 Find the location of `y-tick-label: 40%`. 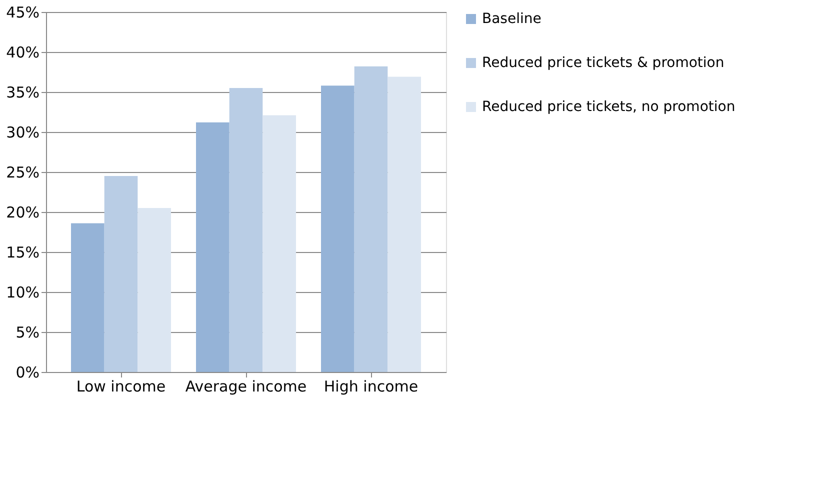

y-tick-label: 40% is located at coordinates (23, 53).